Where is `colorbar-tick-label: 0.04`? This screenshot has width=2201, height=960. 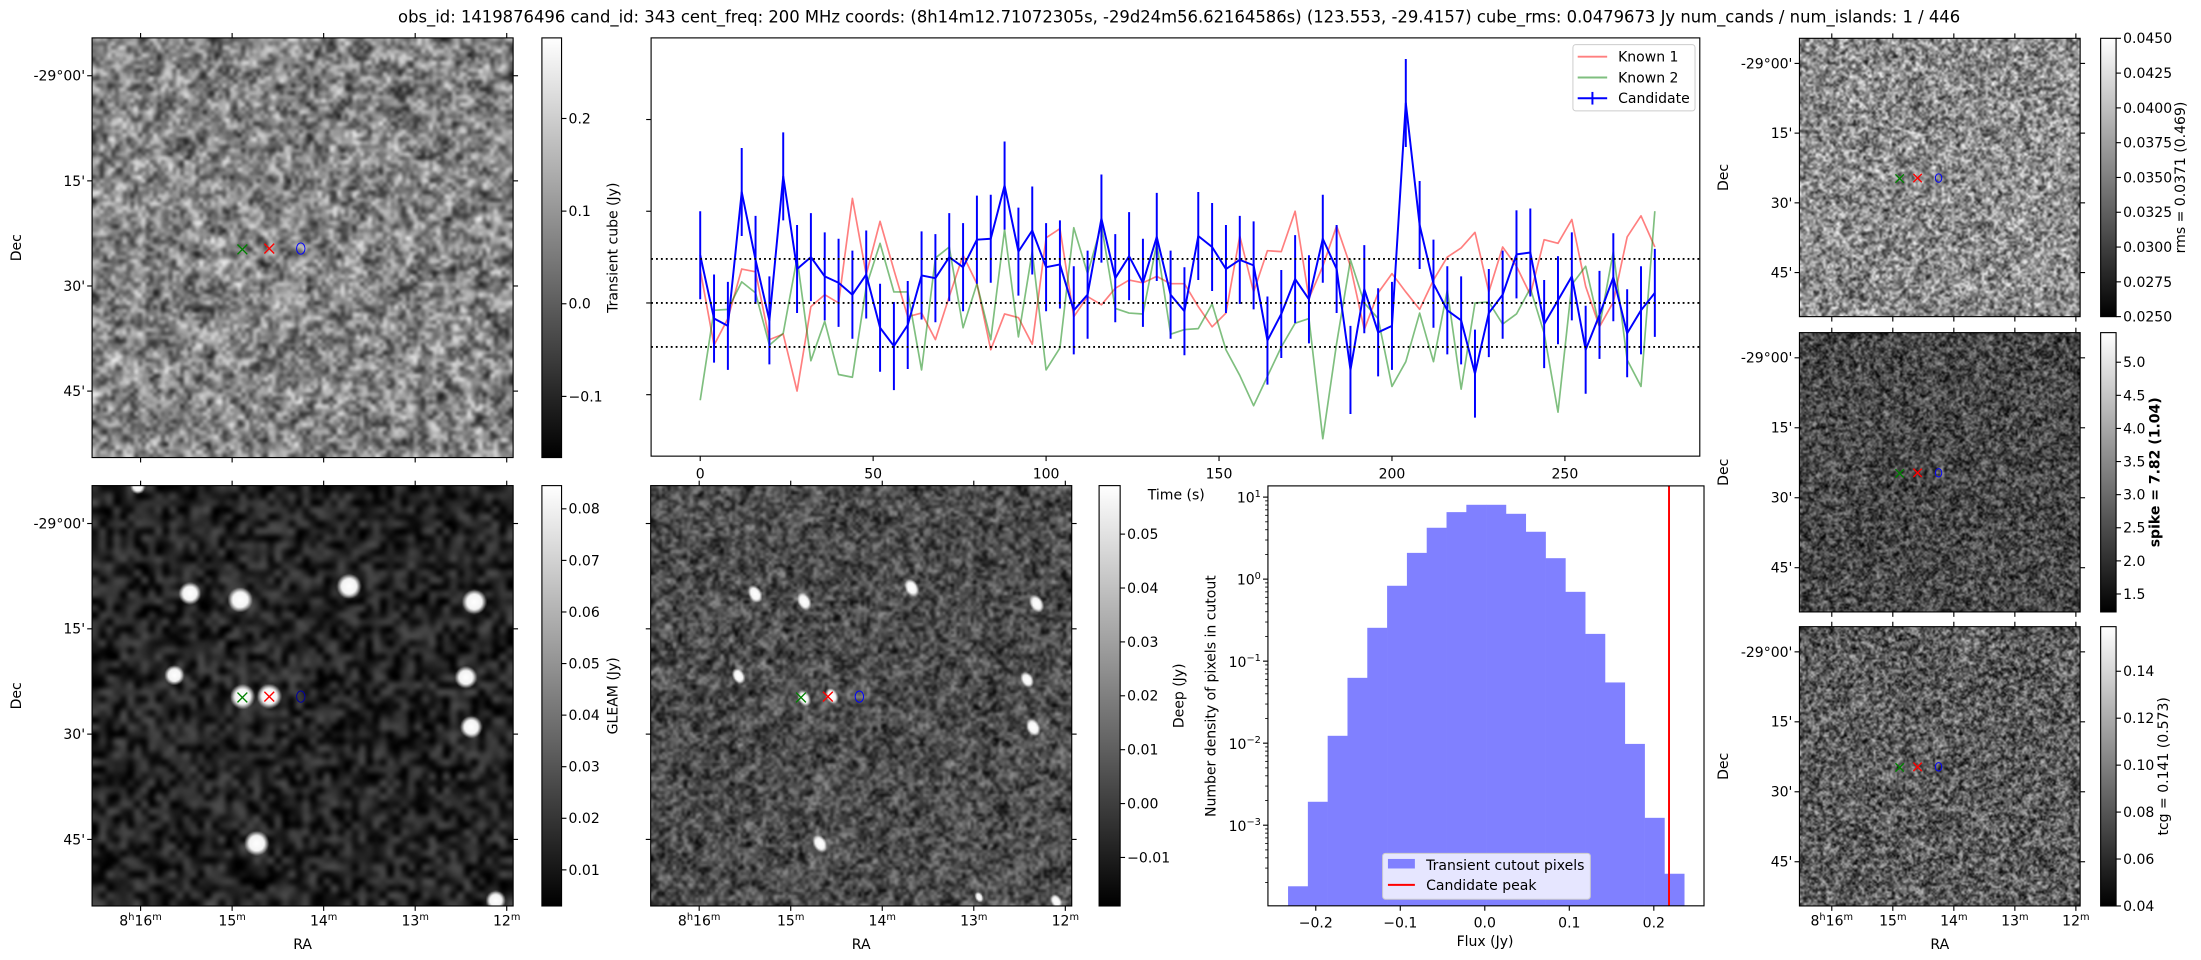 colorbar-tick-label: 0.04 is located at coordinates (2138, 907).